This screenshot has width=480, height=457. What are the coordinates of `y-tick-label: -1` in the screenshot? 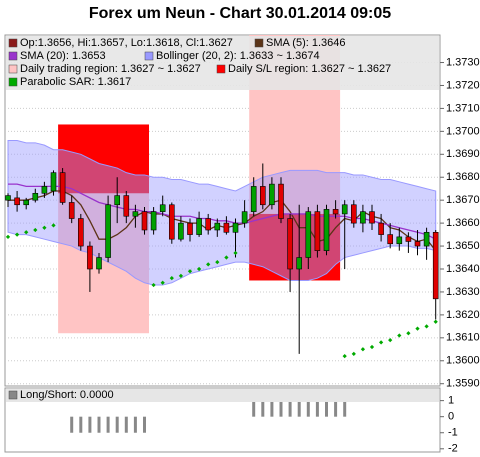 It's located at (453, 433).